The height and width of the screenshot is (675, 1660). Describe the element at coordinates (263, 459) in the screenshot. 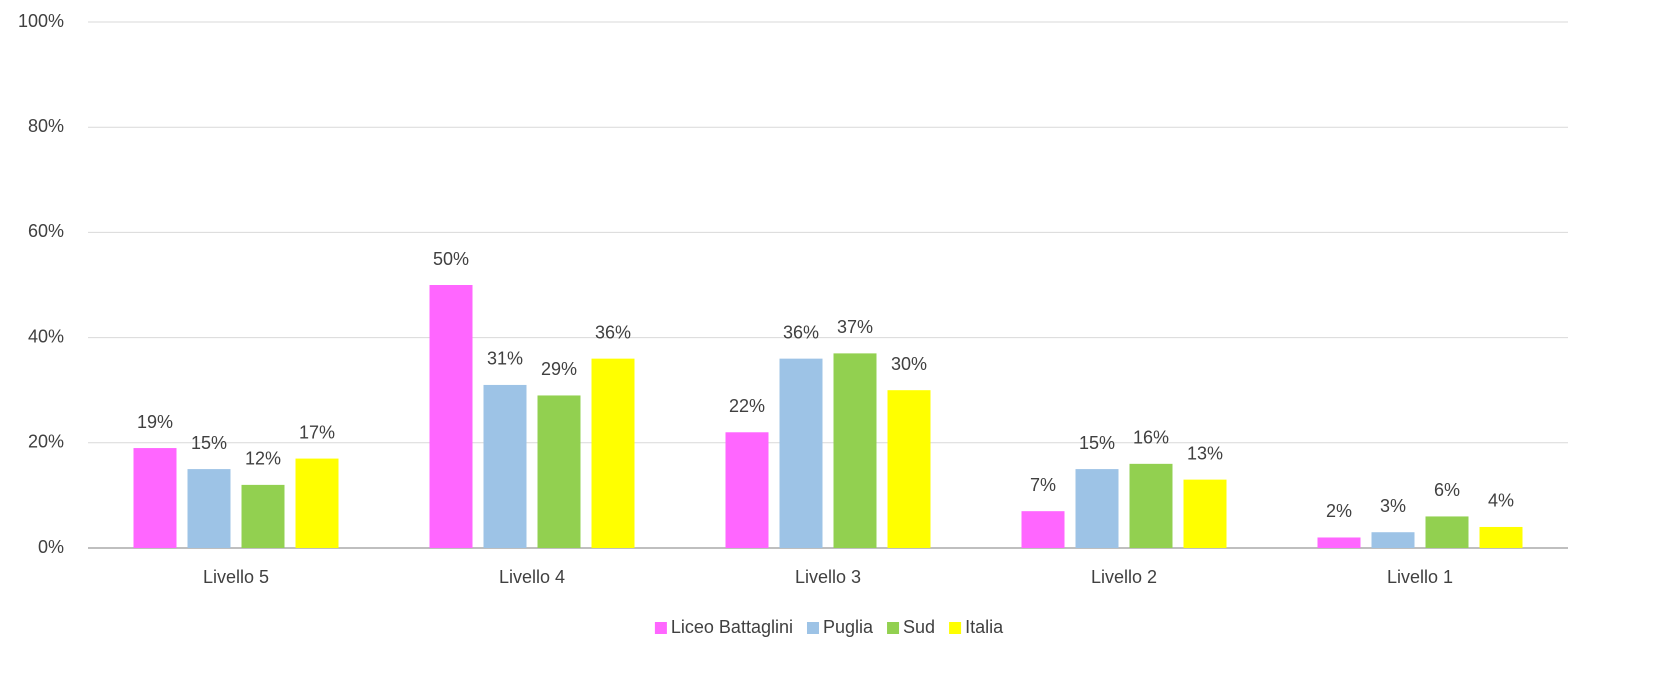

I see `value-label: 12%` at that location.